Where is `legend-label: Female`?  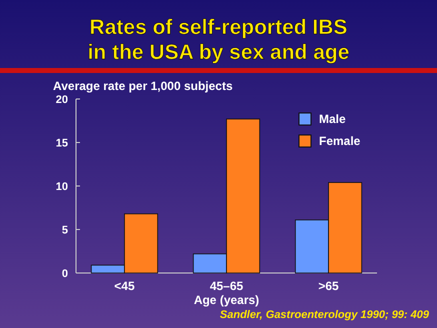
legend-label: Female is located at coordinates (340, 141).